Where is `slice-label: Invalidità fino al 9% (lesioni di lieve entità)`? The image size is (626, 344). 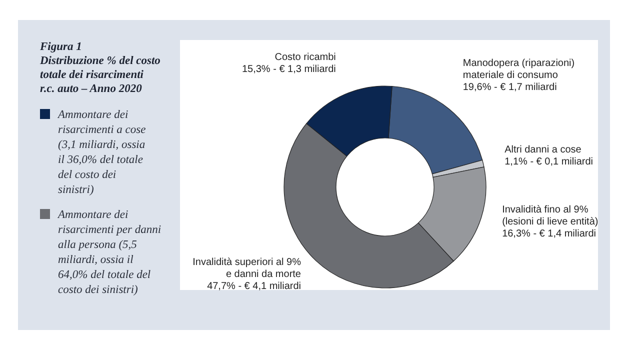 slice-label: Invalidità fino al 9% (lesioni di lieve entità) is located at coordinates (550, 216).